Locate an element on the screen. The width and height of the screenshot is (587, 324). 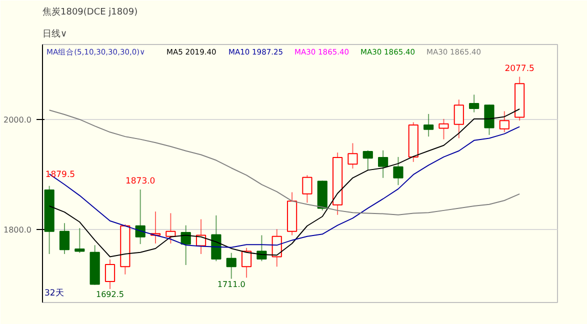
chart-subtitle: 日线∨ is located at coordinates (55, 34).